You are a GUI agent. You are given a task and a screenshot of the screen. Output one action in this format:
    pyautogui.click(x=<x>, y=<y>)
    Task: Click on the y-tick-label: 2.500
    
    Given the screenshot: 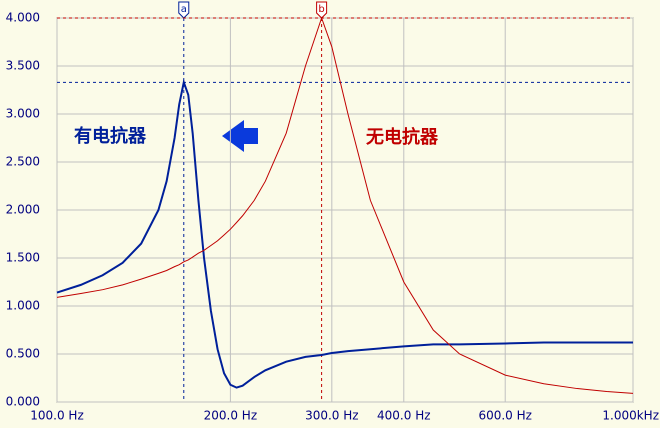 What is the action you would take?
    pyautogui.click(x=23, y=162)
    